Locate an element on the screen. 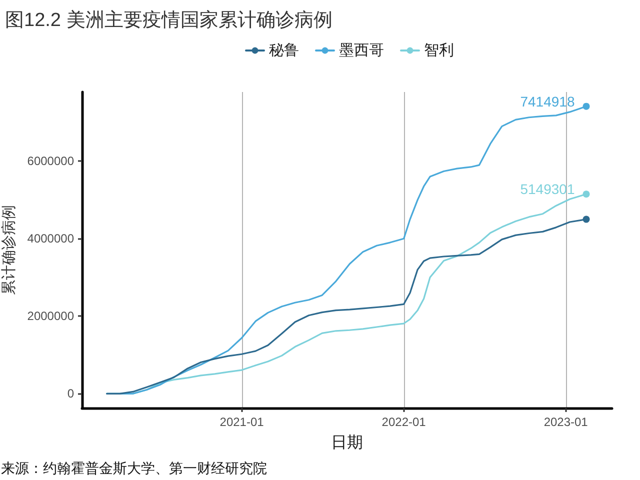  y-tick-label: 2000000 is located at coordinates (50, 316).